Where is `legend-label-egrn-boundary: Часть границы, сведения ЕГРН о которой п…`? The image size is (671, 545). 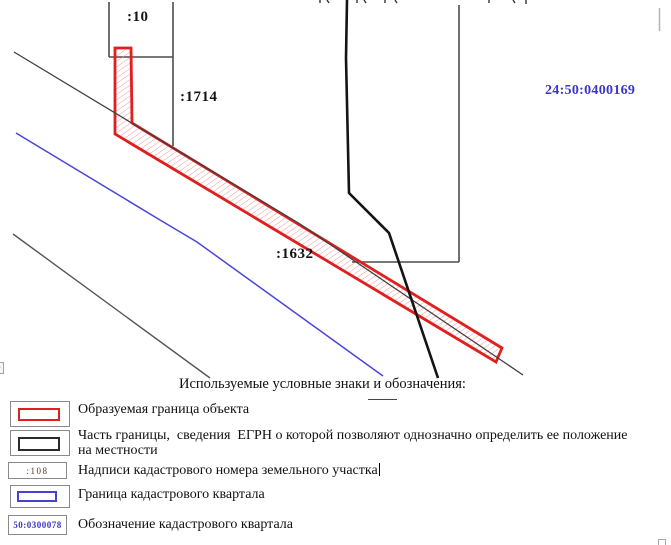
legend-label-egrn-boundary: Часть границы, сведения ЕГРН о которой п… is located at coordinates (353, 443).